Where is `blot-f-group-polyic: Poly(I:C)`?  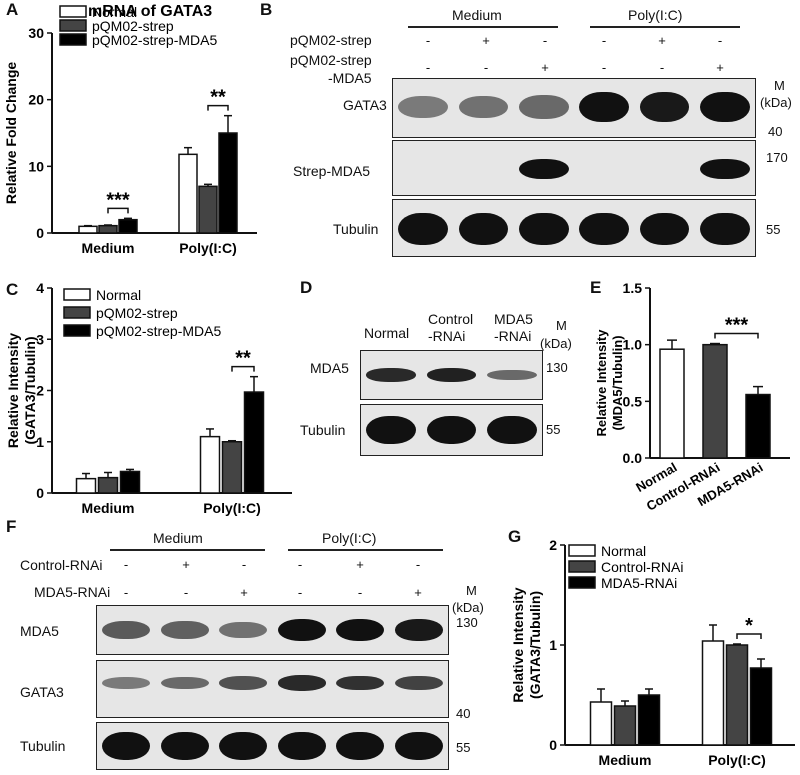
blot-f-group-polyic: Poly(I:C) is located at coordinates (349, 538).